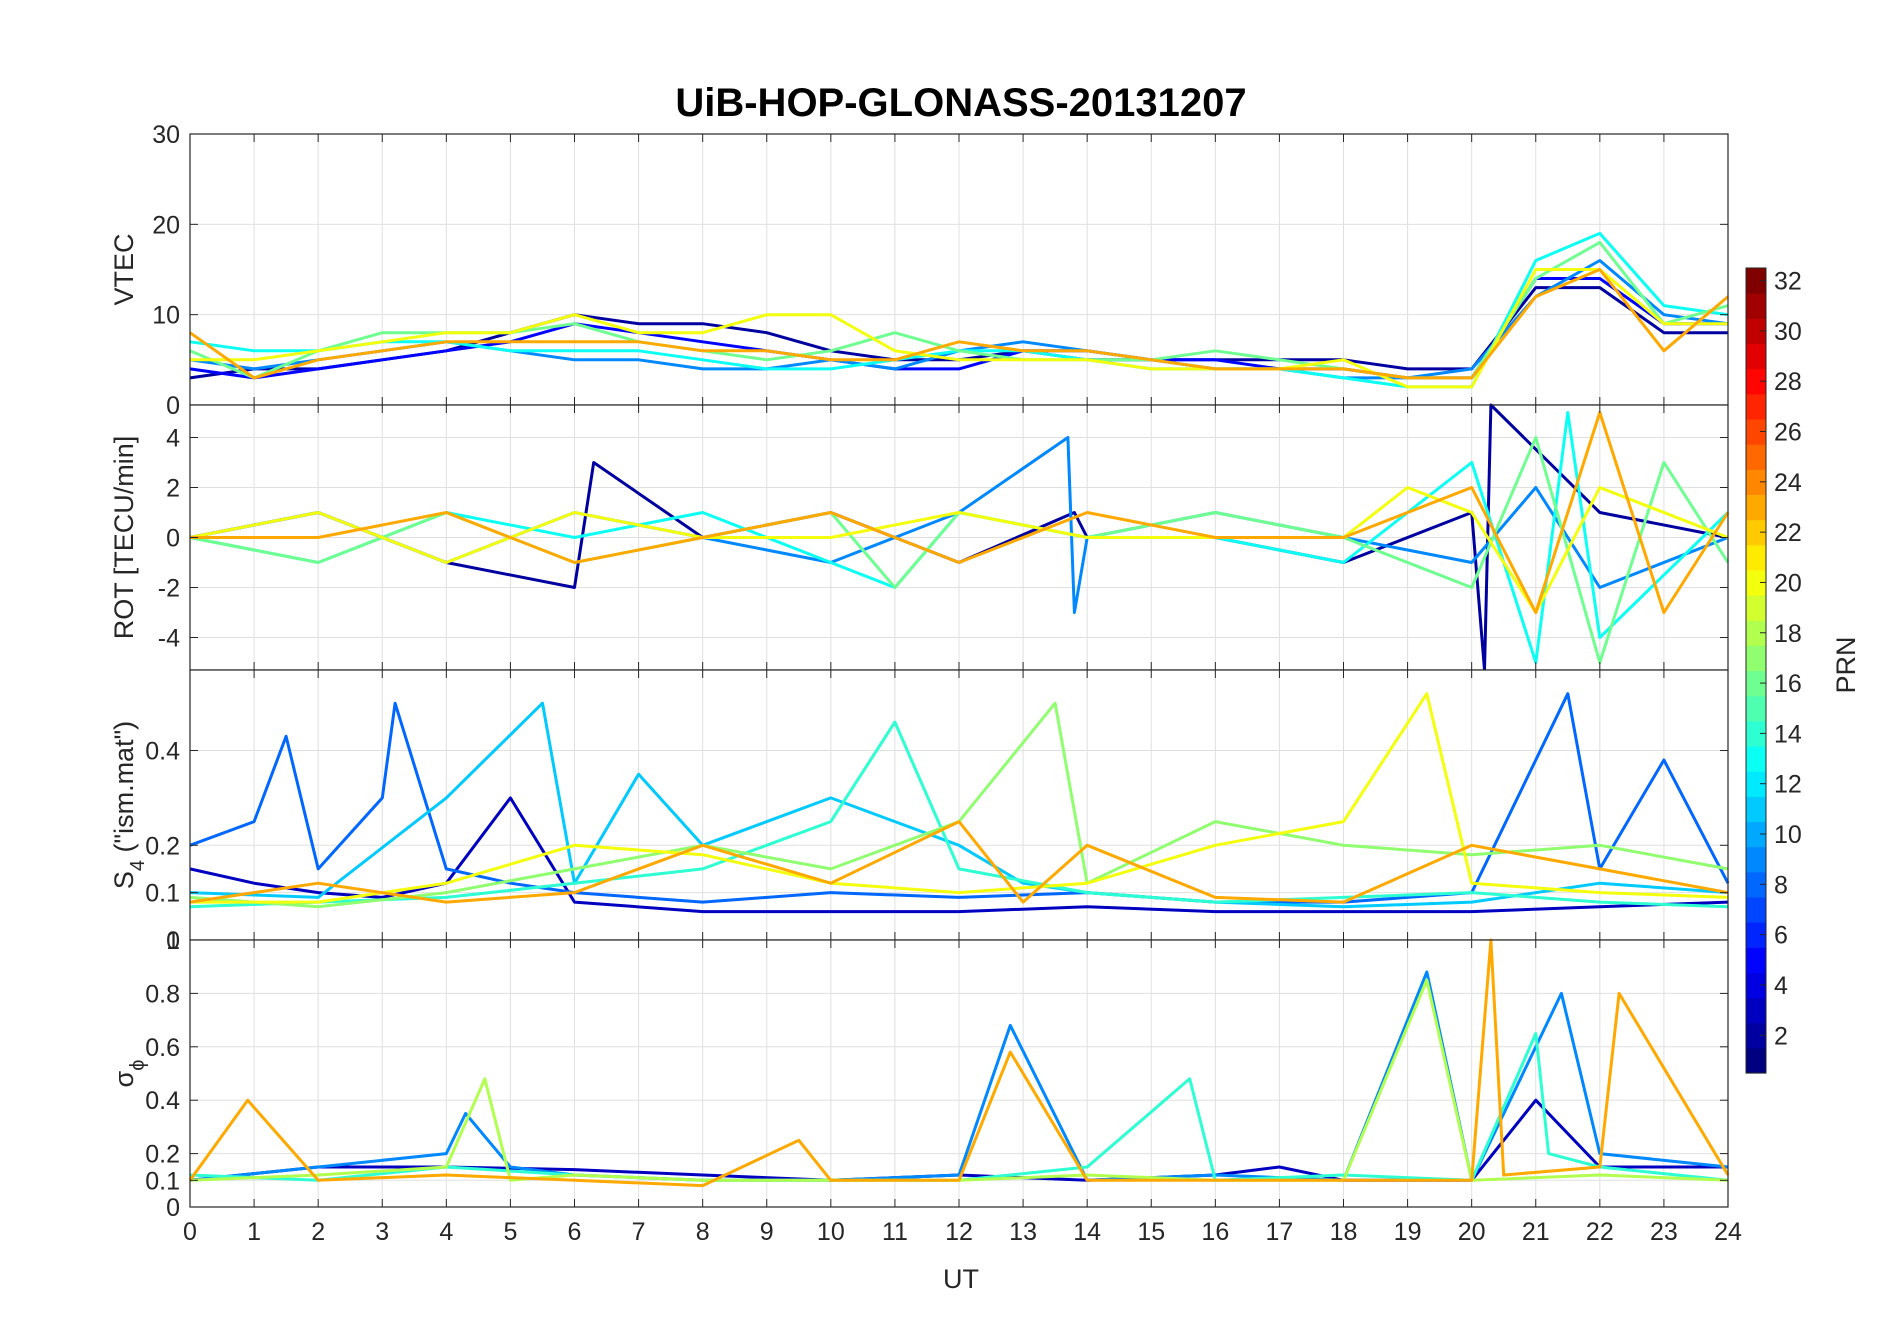  What do you see at coordinates (124, 790) in the screenshot?
I see `y-axis-label-rest: ("ism.mat")` at bounding box center [124, 790].